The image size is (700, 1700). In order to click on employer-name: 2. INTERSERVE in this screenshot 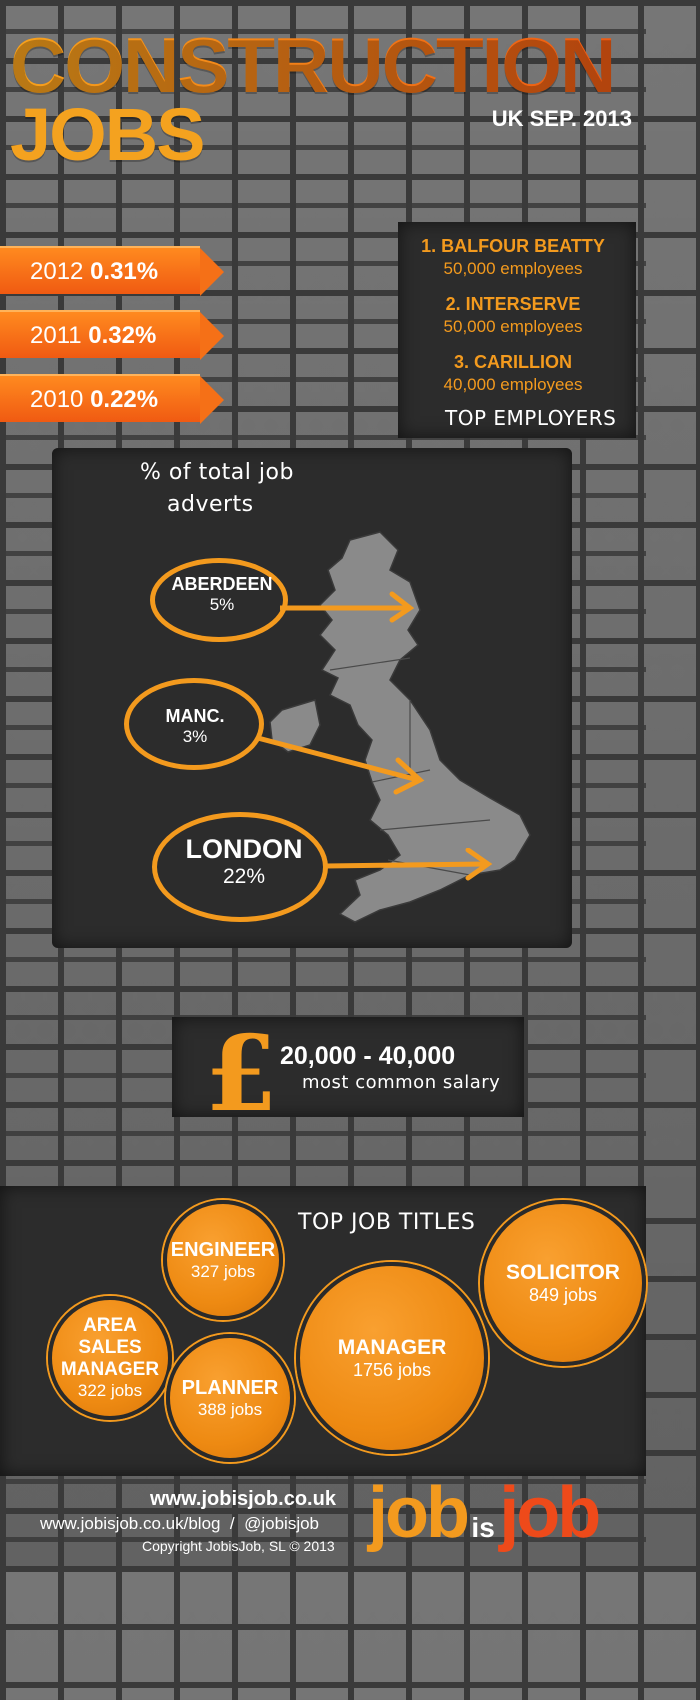, I will do `click(513, 304)`.